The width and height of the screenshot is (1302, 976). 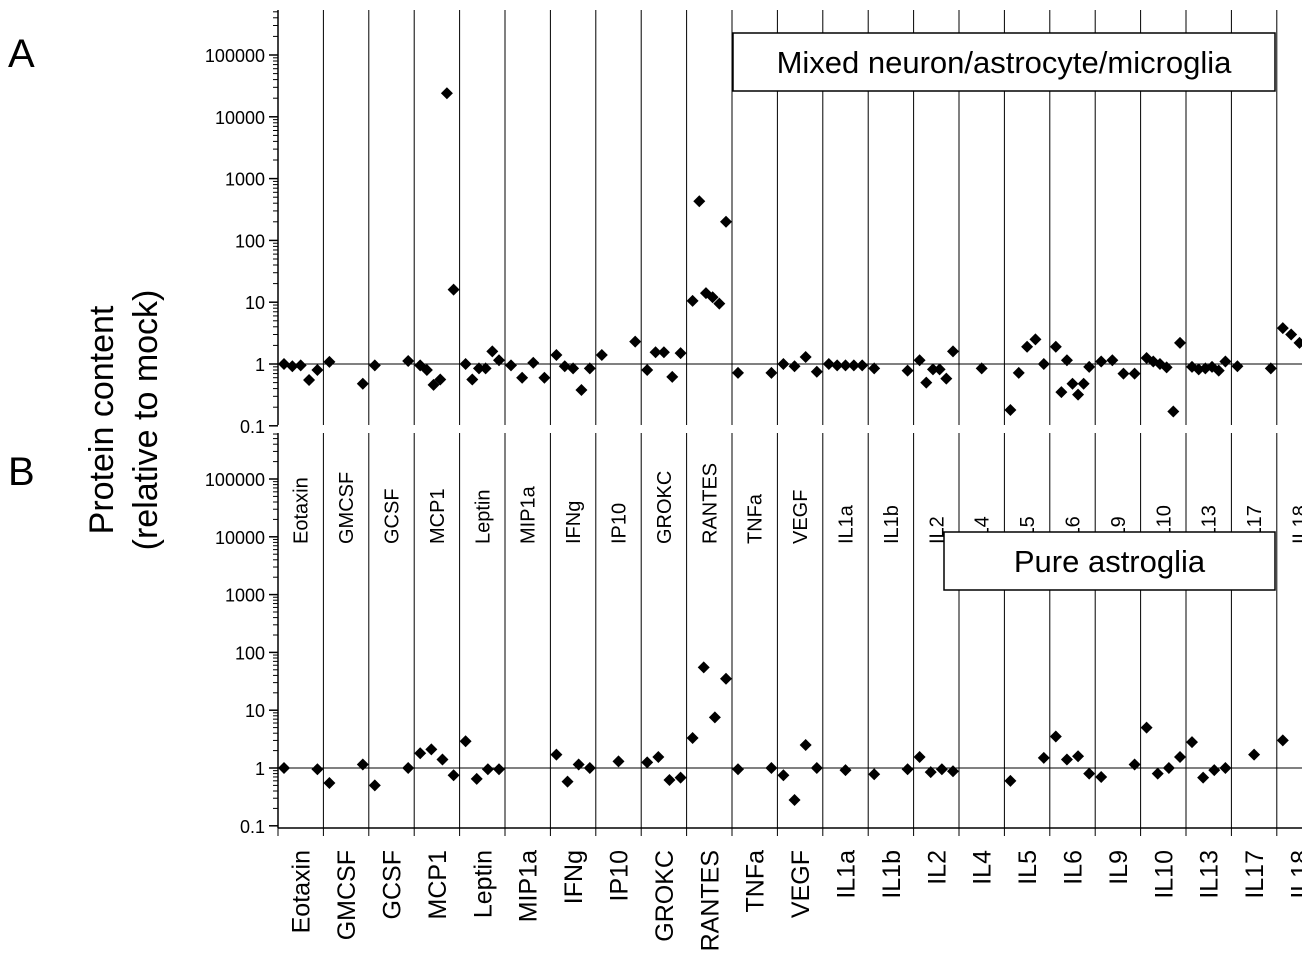 What do you see at coordinates (620, 523) in the screenshot?
I see `panel-a-category-label: IP10` at bounding box center [620, 523].